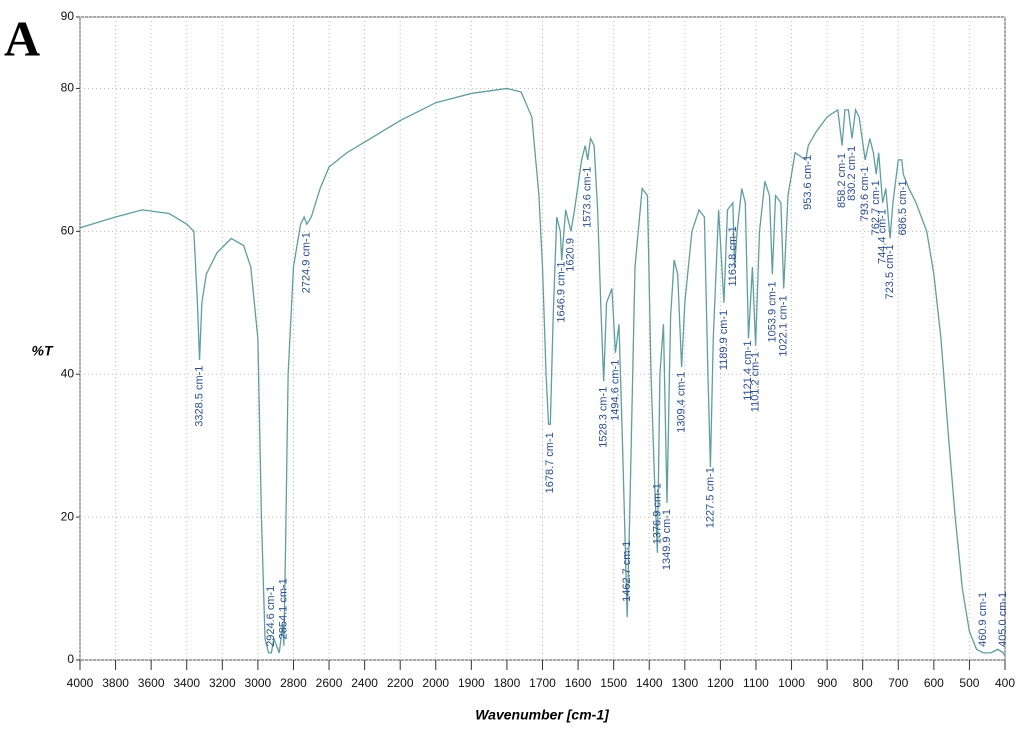 This screenshot has width=1026, height=738. I want to click on peak-label: 1227.5 cm-1, so click(711, 497).